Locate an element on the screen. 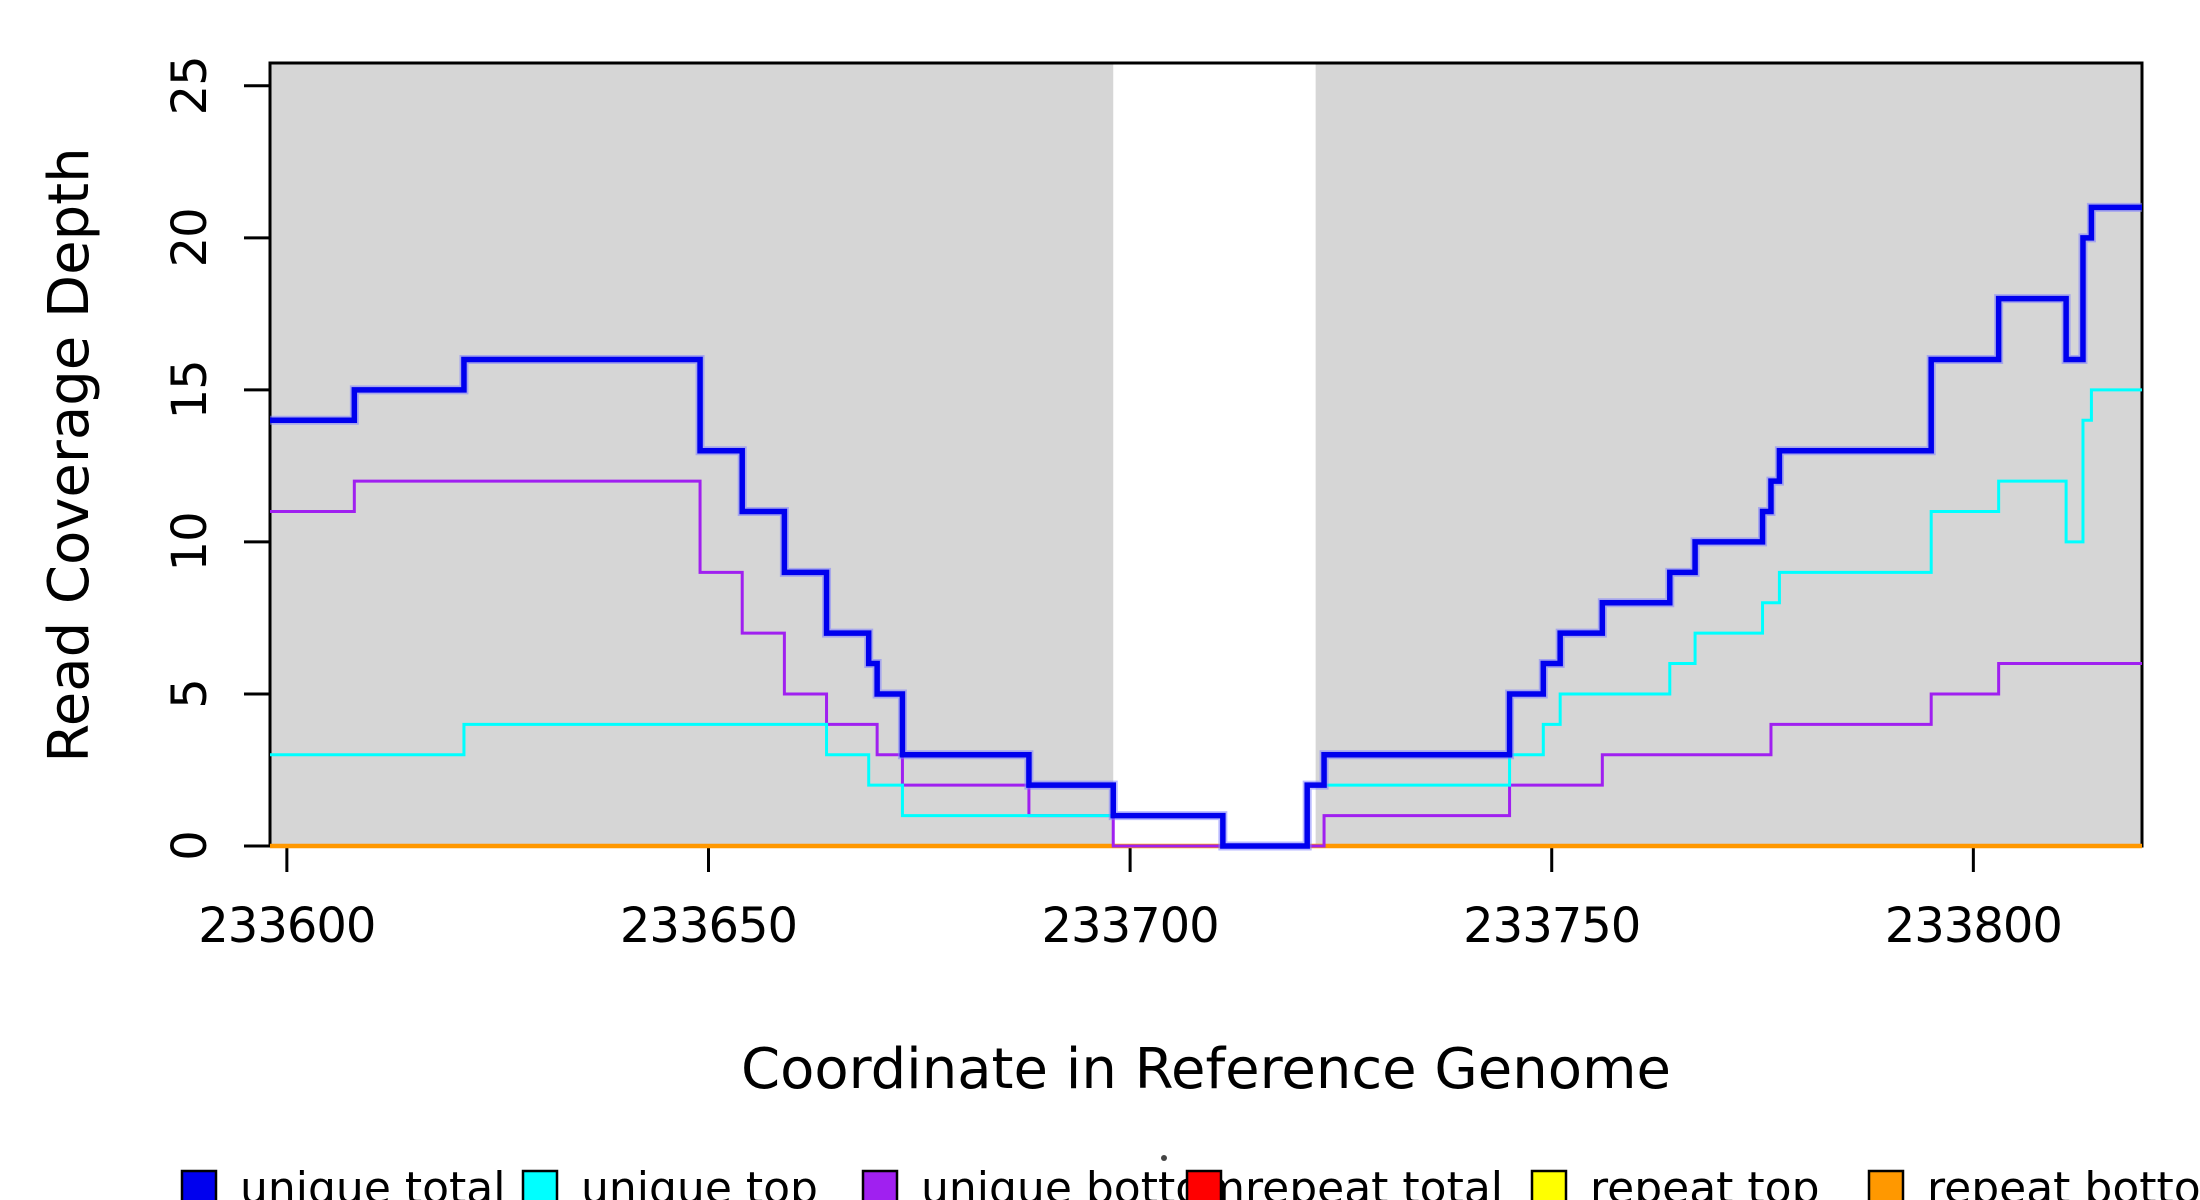  legend-label-repeat-top: repeat top is located at coordinates (1705, 1181).